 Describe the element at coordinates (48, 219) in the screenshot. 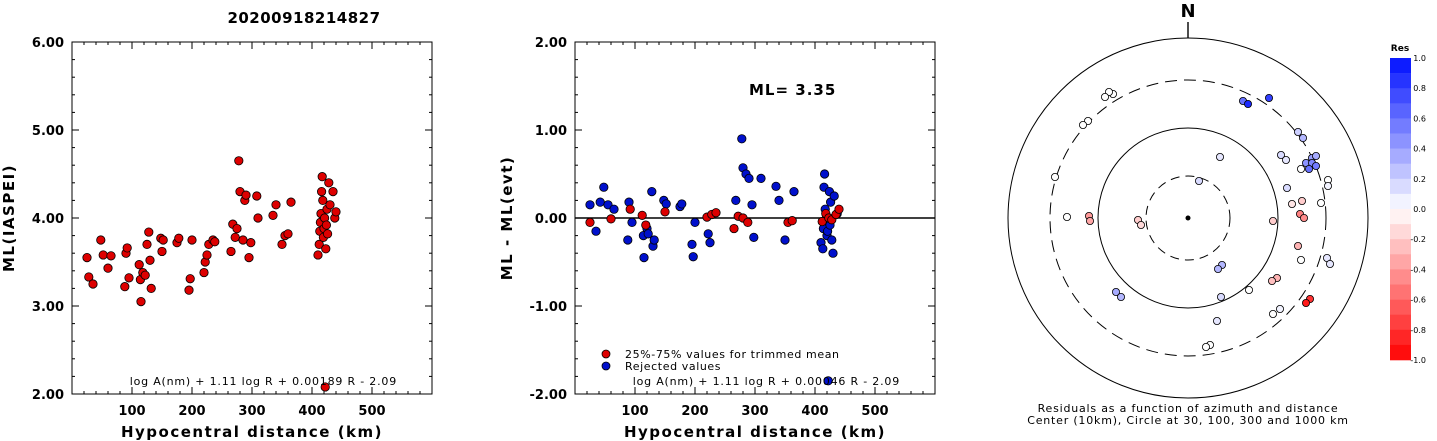

I see `left-ytick-label: 4.00` at that location.